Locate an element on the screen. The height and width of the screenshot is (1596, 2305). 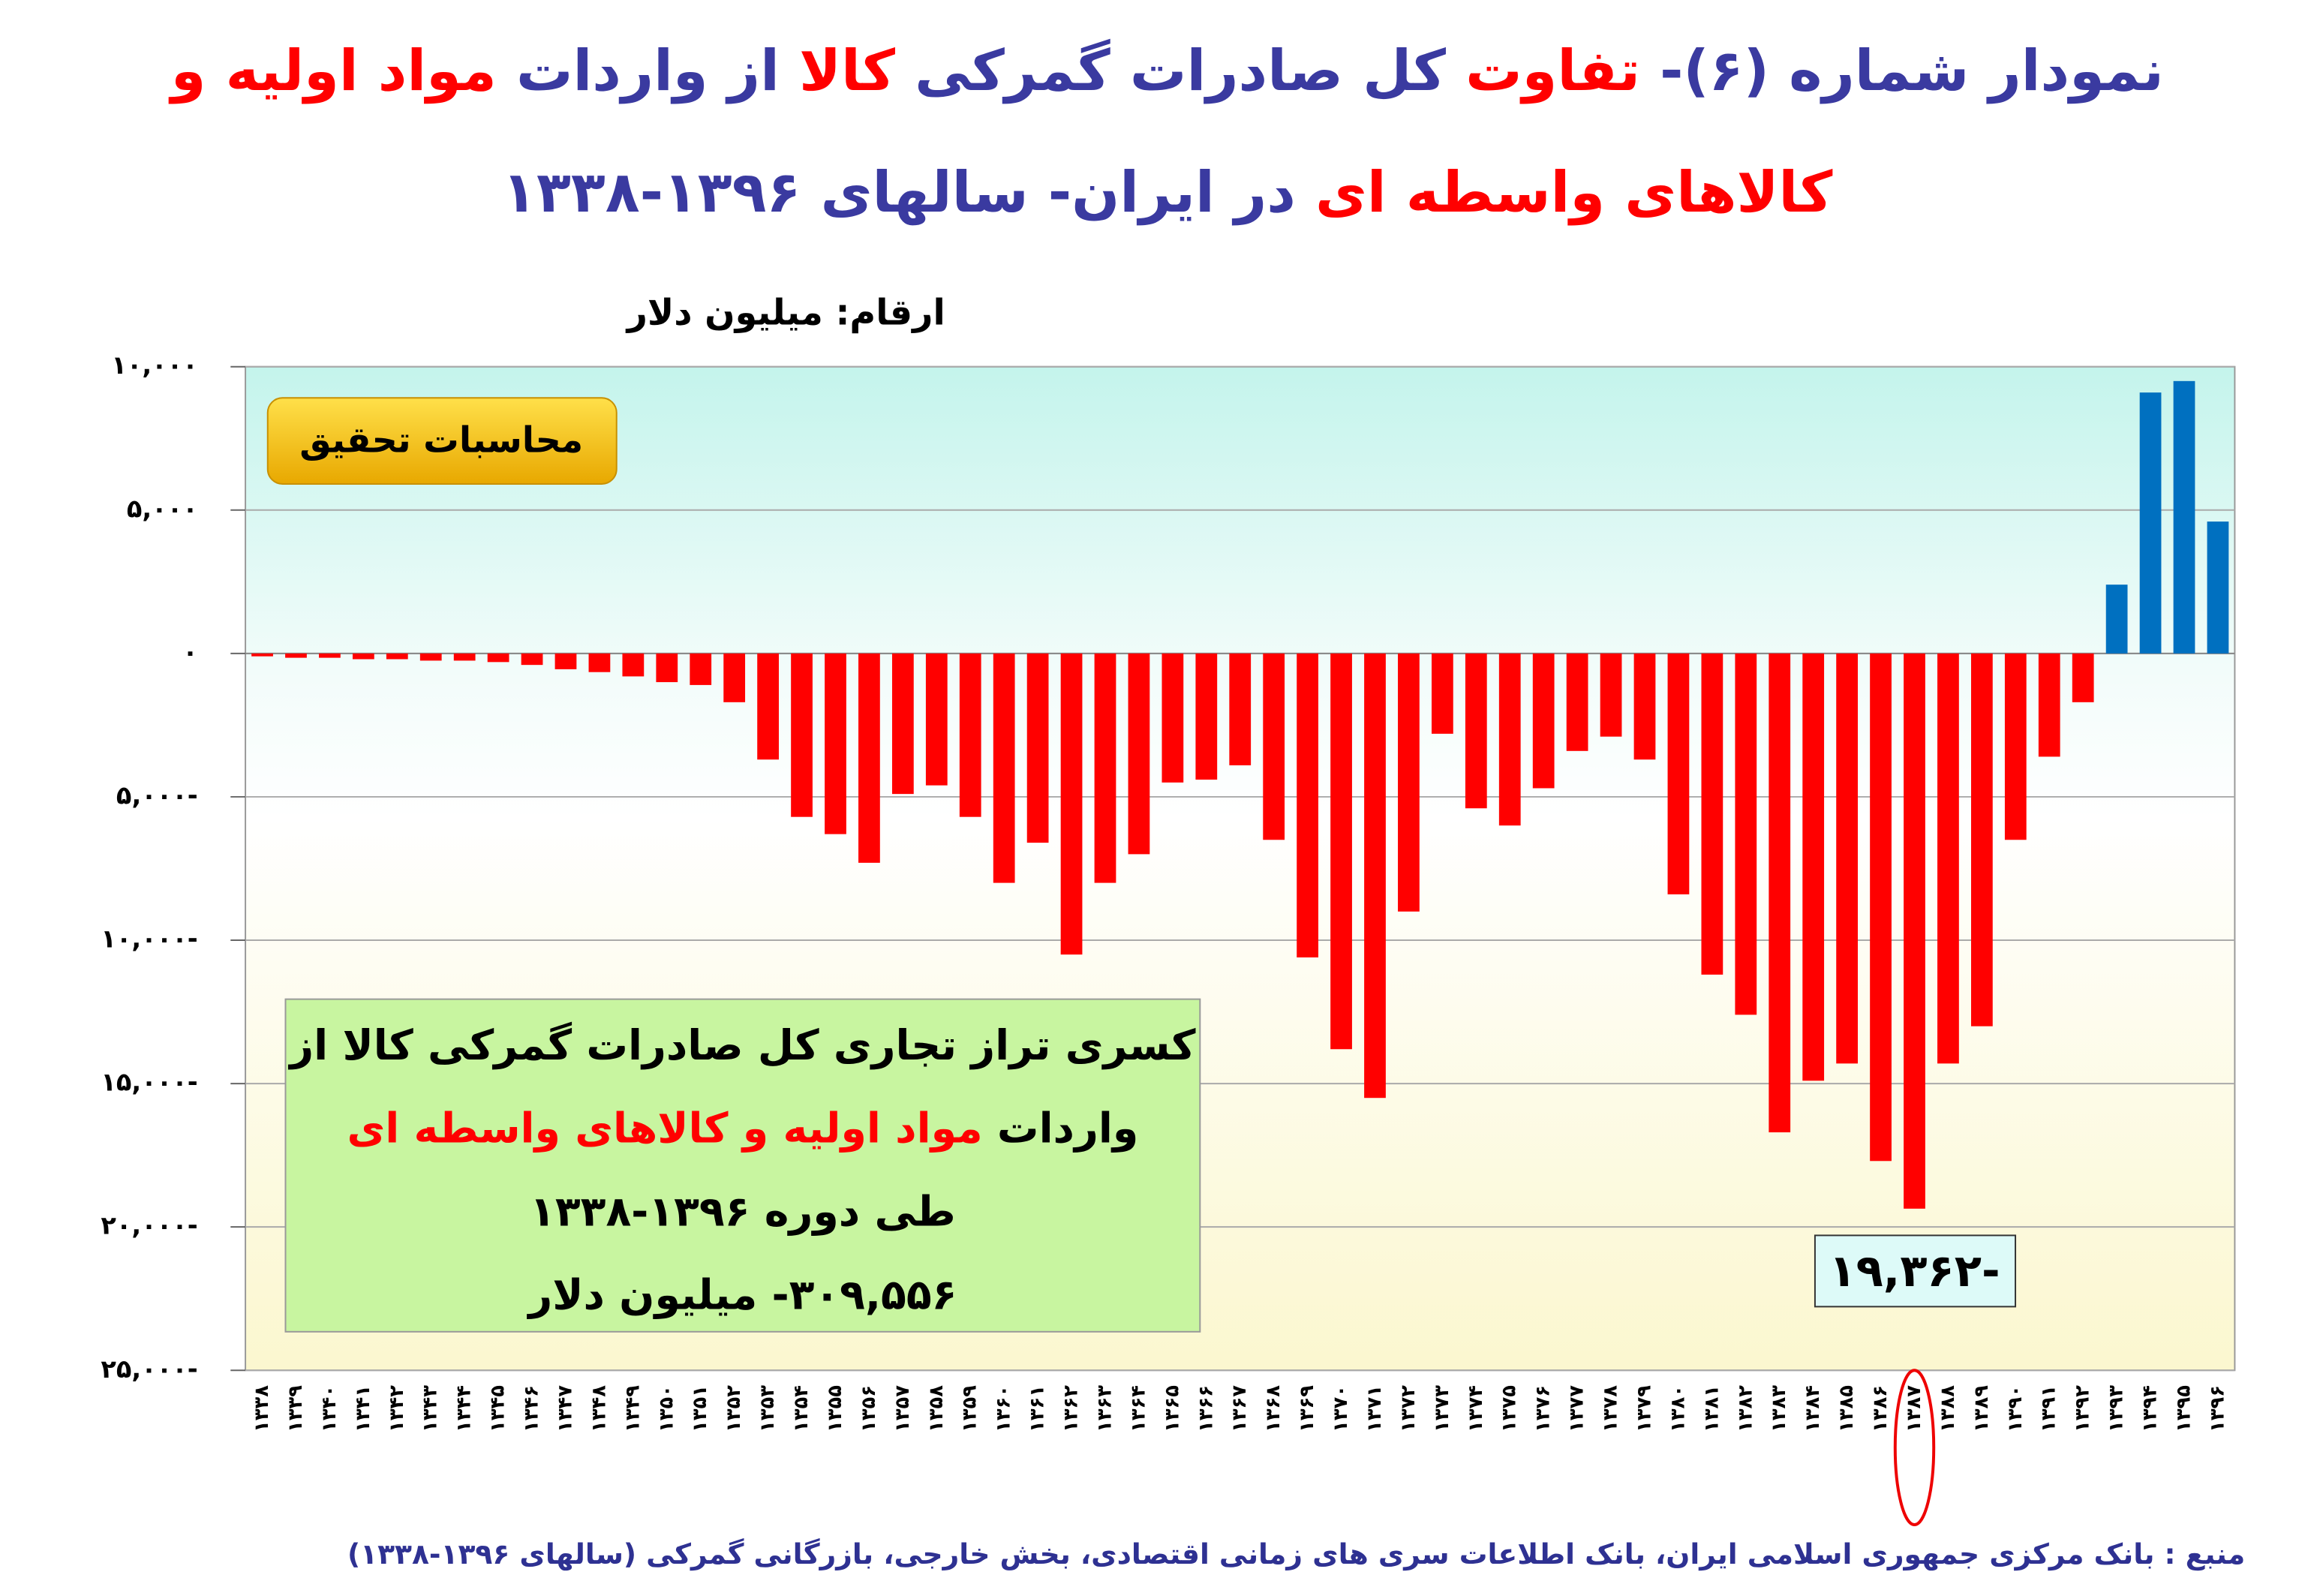
note-line: طی دوره ۱۳۹۶-۱۳۳۸ is located at coordinates (743, 1213).